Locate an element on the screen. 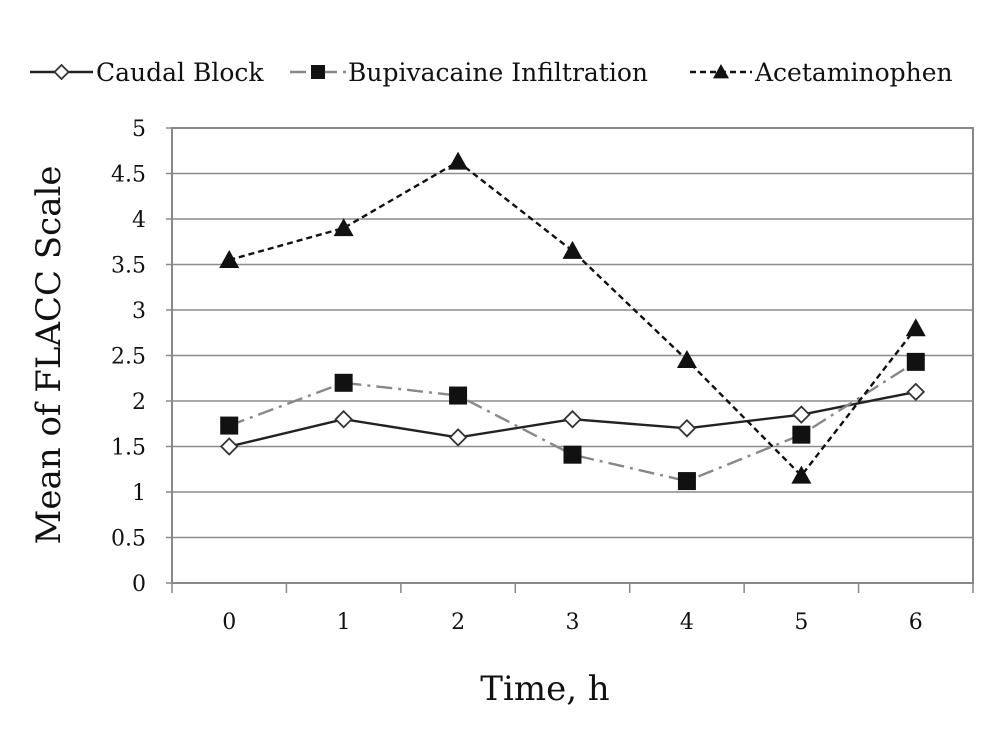 The height and width of the screenshot is (738, 1000). legend-label: Acetaminophen is located at coordinates (853, 72).